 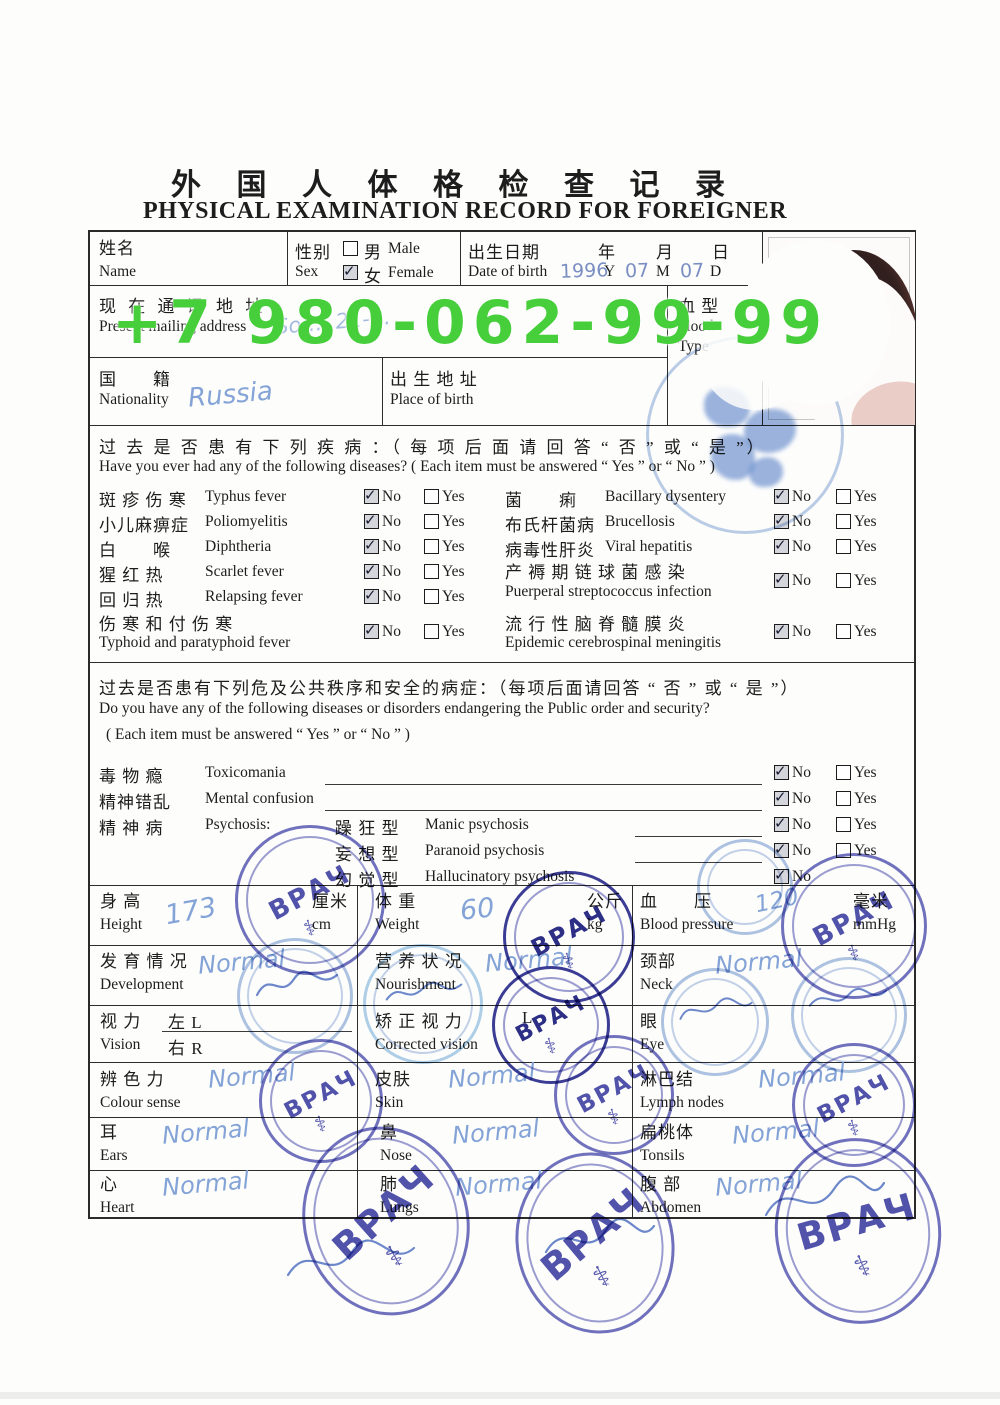 What do you see at coordinates (411, 272) in the screenshot?
I see `female-label-en: Female` at bounding box center [411, 272].